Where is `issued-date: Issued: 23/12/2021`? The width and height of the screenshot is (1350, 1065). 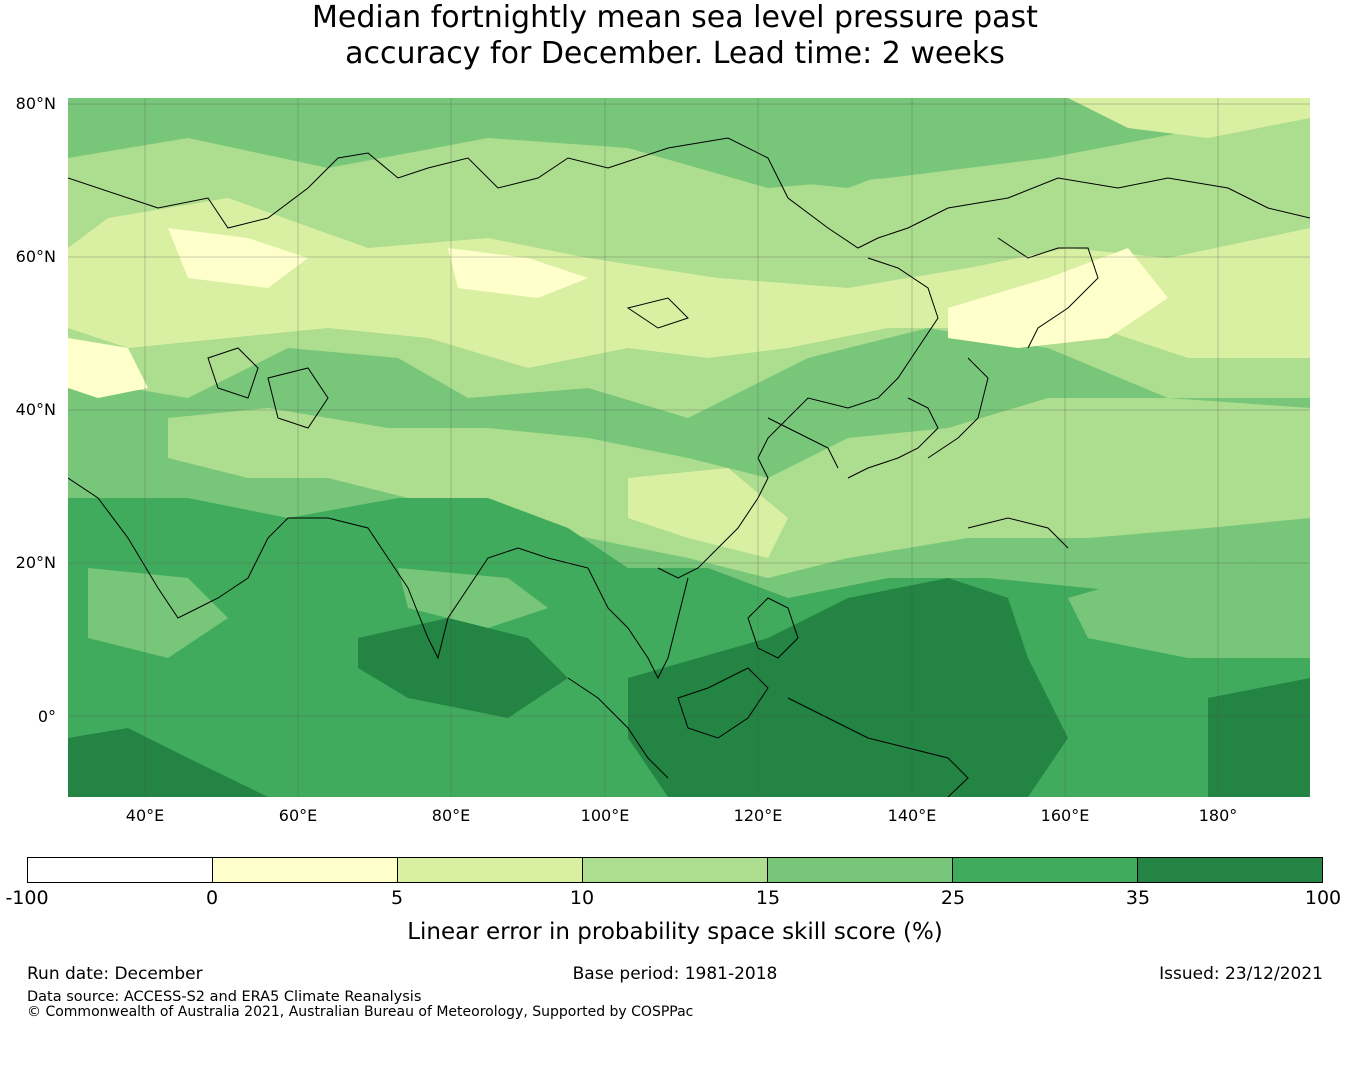 issued-date: Issued: 23/12/2021 is located at coordinates (1241, 974).